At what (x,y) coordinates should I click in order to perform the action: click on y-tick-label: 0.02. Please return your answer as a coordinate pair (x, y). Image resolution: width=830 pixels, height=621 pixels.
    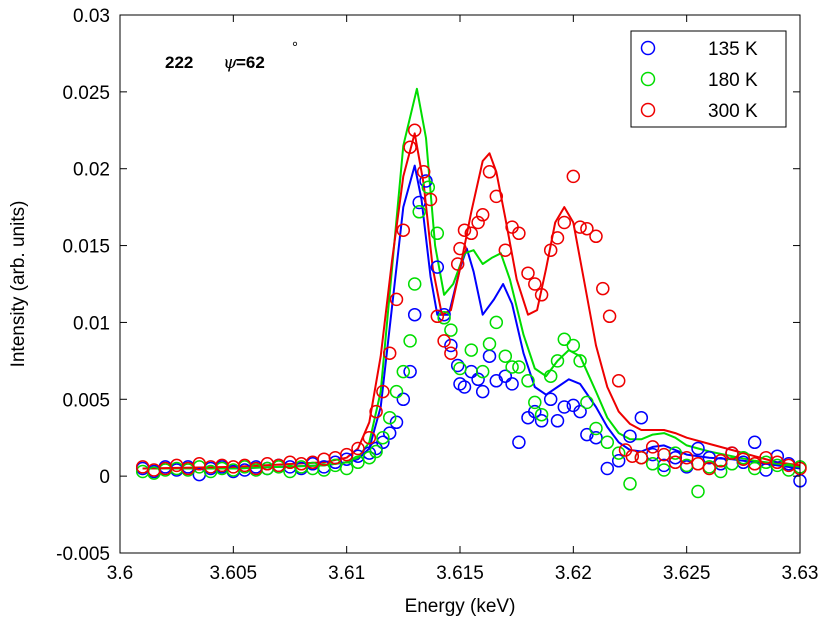
    Looking at the image, I should click on (91, 170).